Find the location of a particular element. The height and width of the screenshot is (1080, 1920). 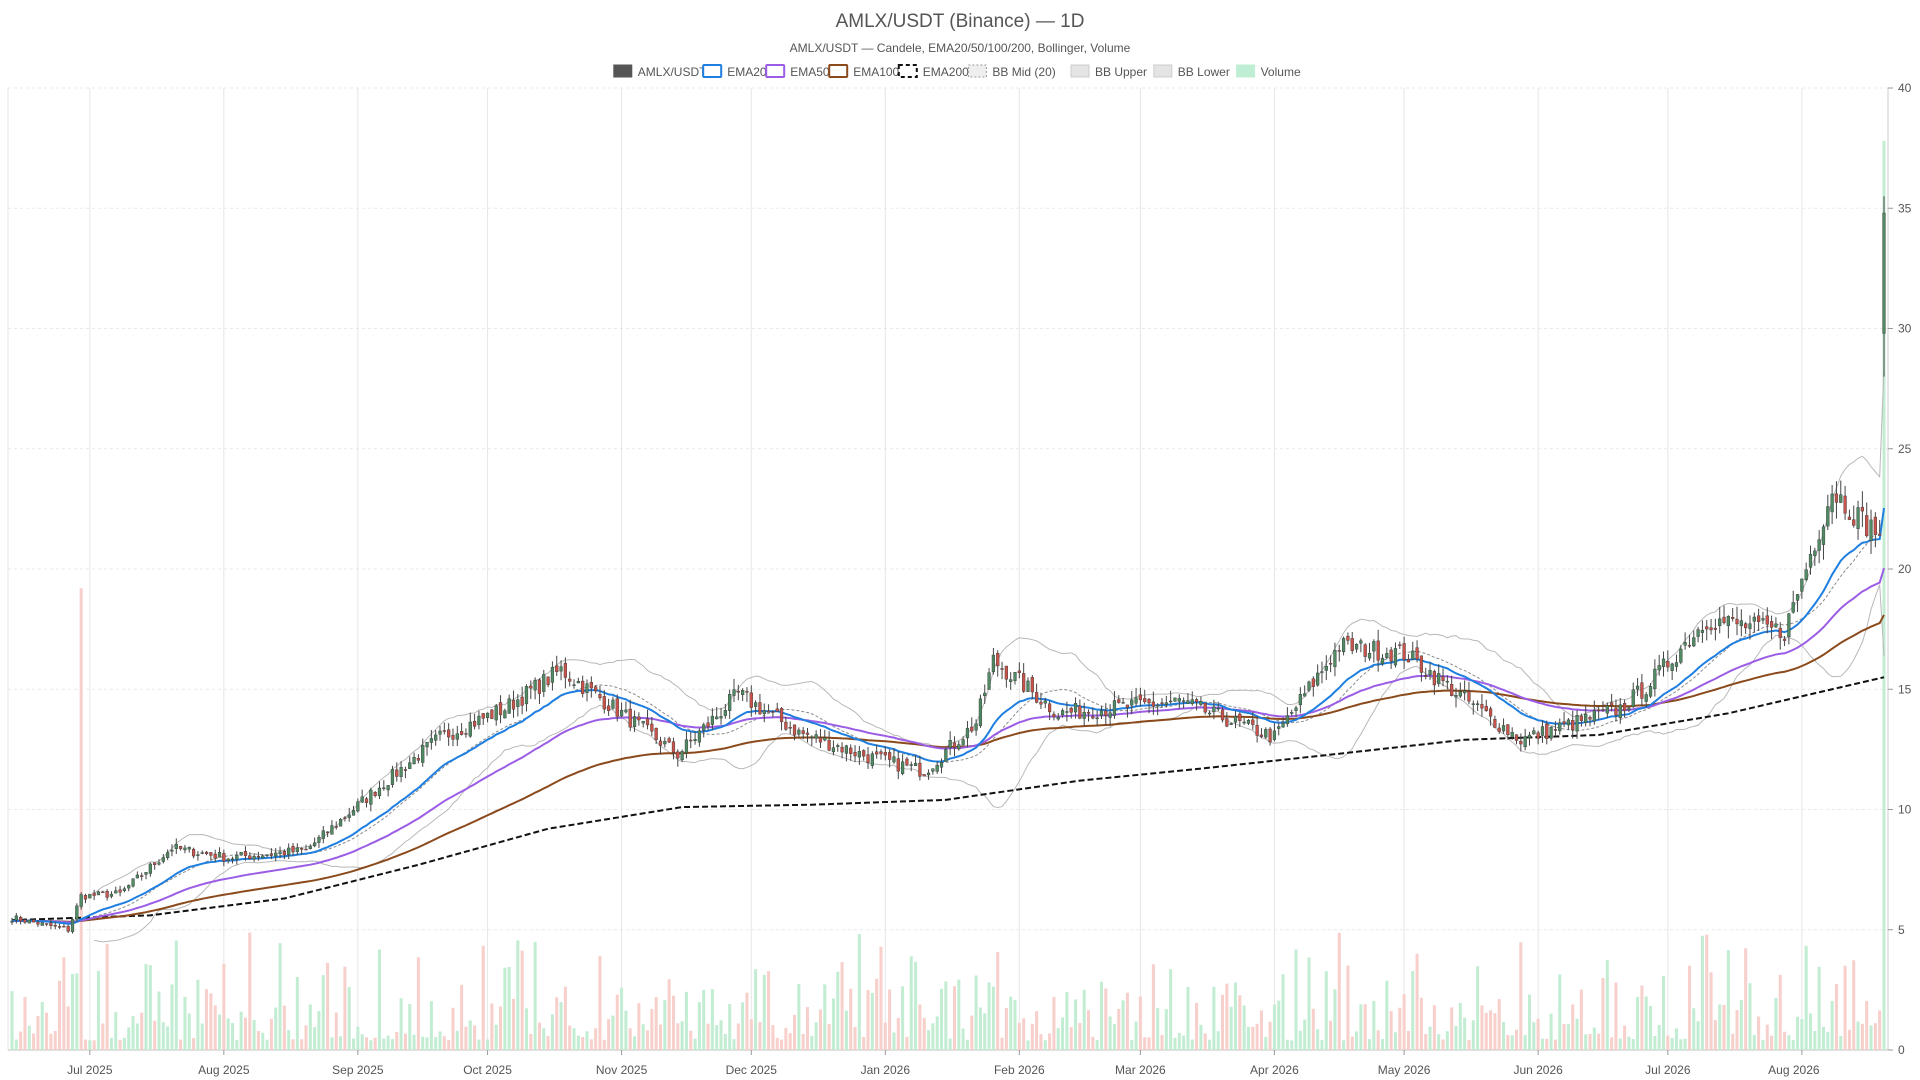

legend-item-ema200: EMA200 is located at coordinates (933, 71).